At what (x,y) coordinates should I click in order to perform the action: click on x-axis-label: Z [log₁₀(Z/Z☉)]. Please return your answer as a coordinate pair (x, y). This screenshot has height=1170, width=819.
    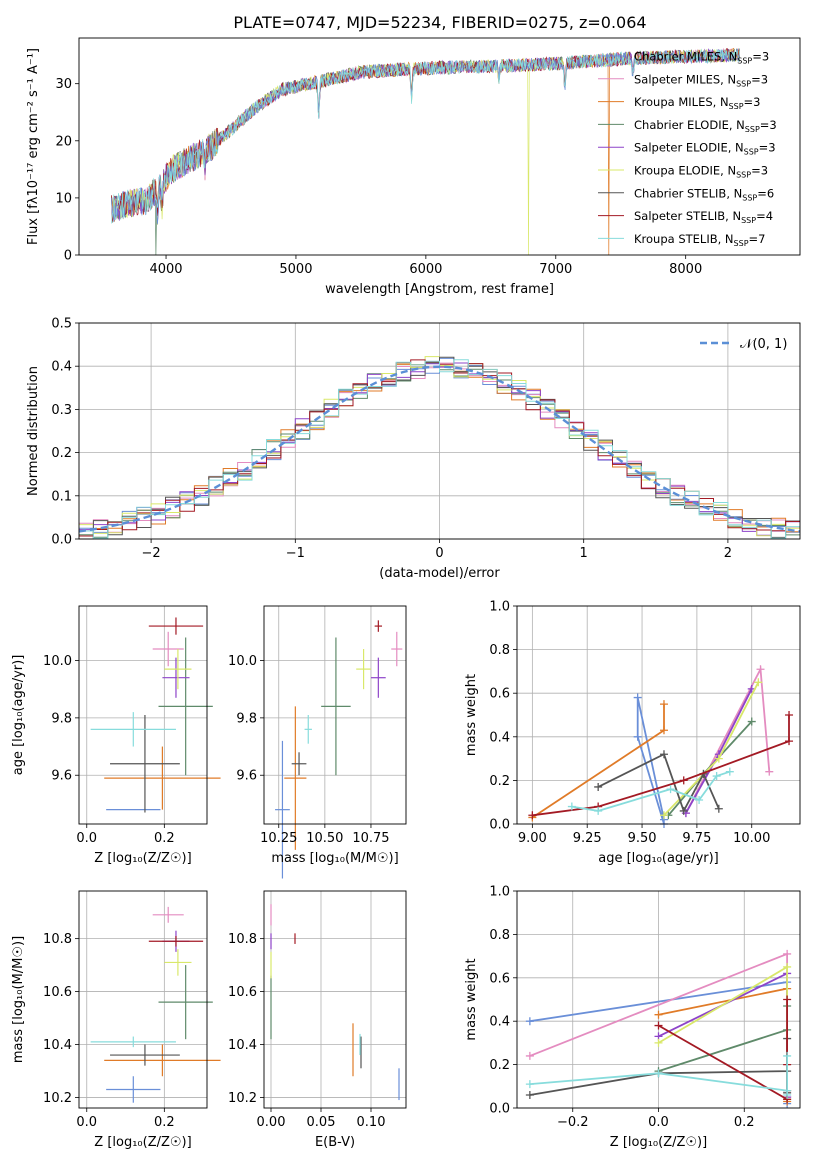
    Looking at the image, I should click on (142, 858).